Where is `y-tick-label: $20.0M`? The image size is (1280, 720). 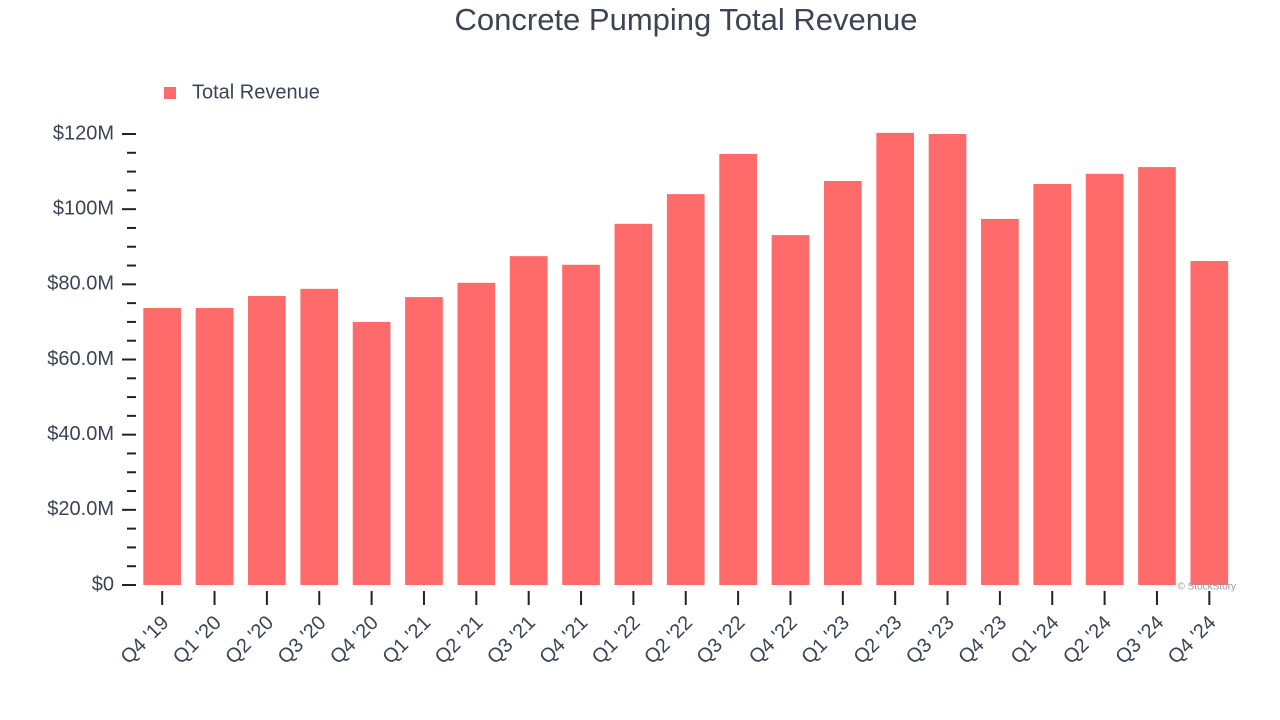
y-tick-label: $20.0M is located at coordinates (80, 509).